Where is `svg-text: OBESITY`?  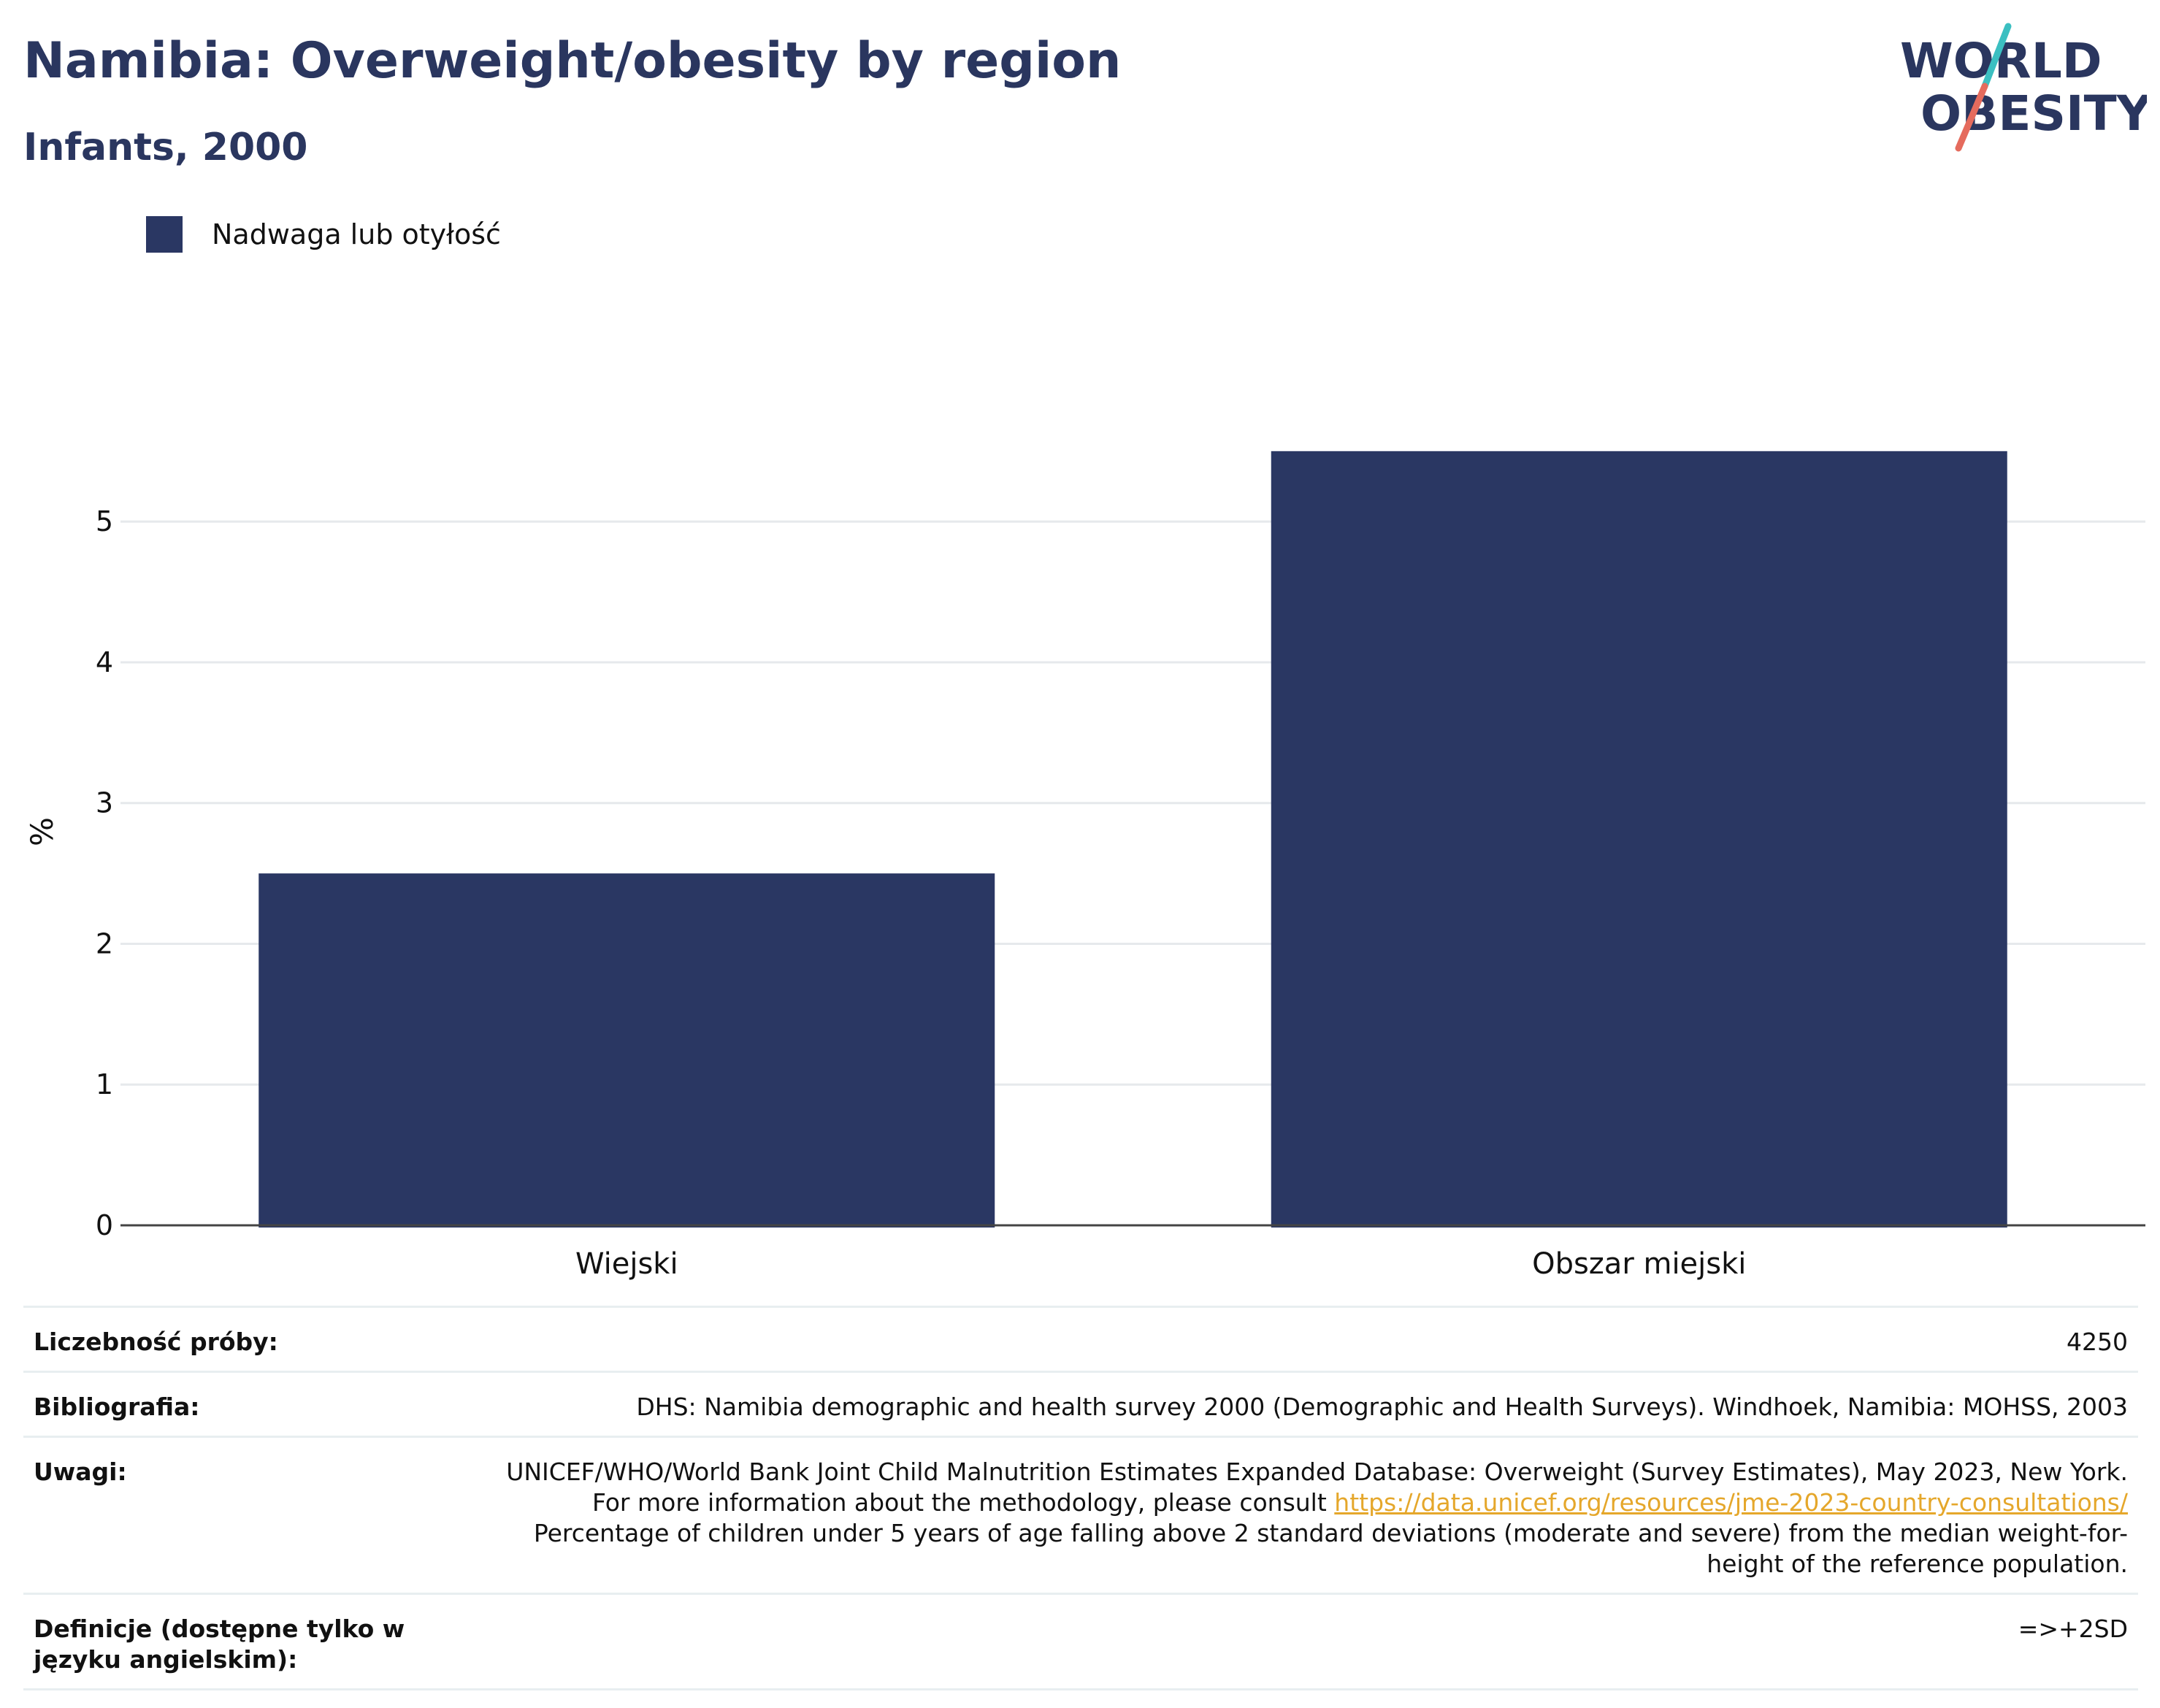 svg-text: OBESITY is located at coordinates (2034, 113).